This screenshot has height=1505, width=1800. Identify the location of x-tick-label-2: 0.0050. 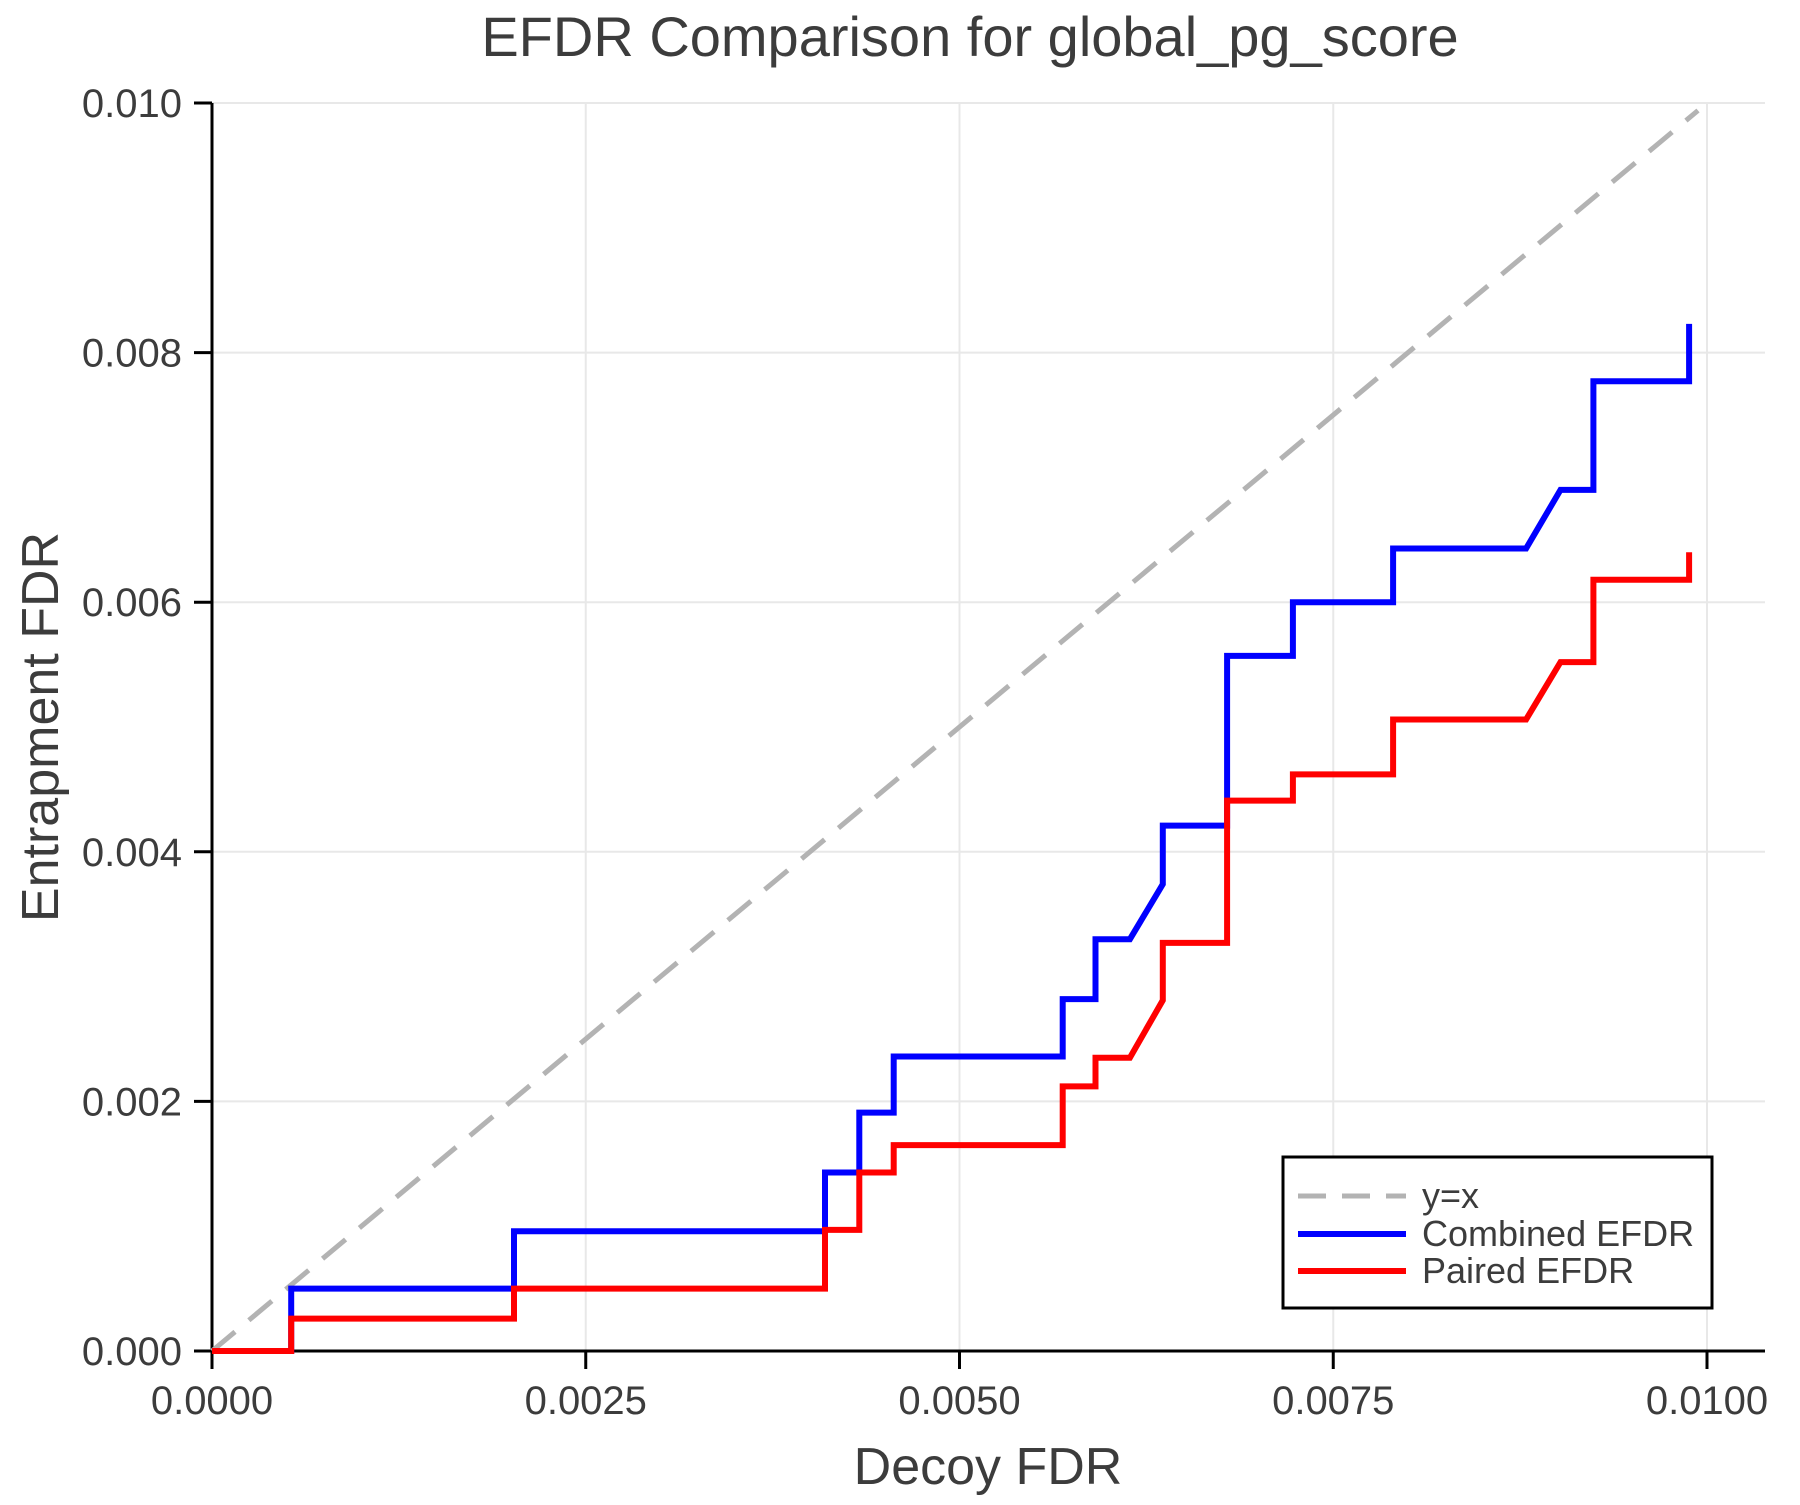
(959, 1401).